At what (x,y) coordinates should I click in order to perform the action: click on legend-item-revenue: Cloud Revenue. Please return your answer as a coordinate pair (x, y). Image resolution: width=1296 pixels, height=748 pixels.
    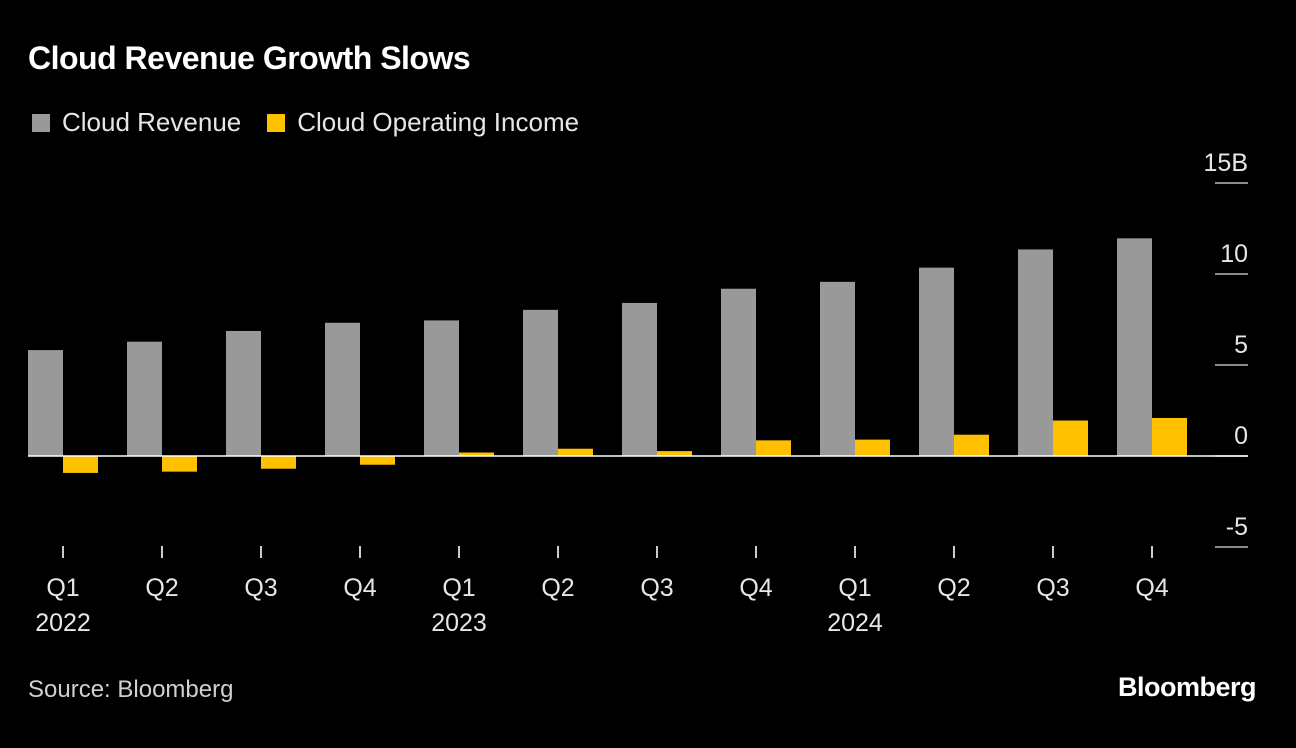
    Looking at the image, I should click on (136, 122).